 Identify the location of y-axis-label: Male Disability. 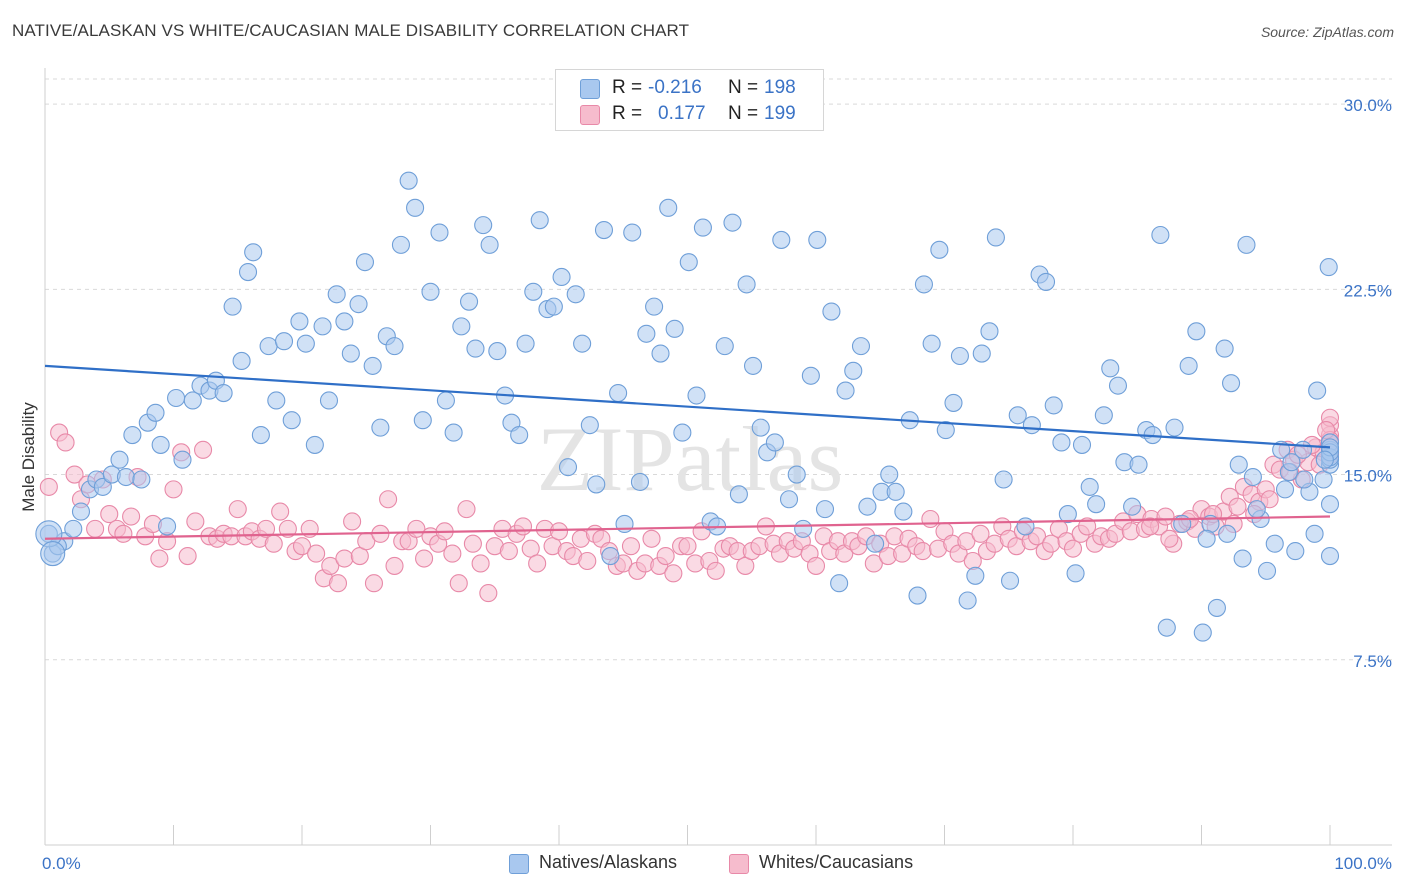
(28, 457).